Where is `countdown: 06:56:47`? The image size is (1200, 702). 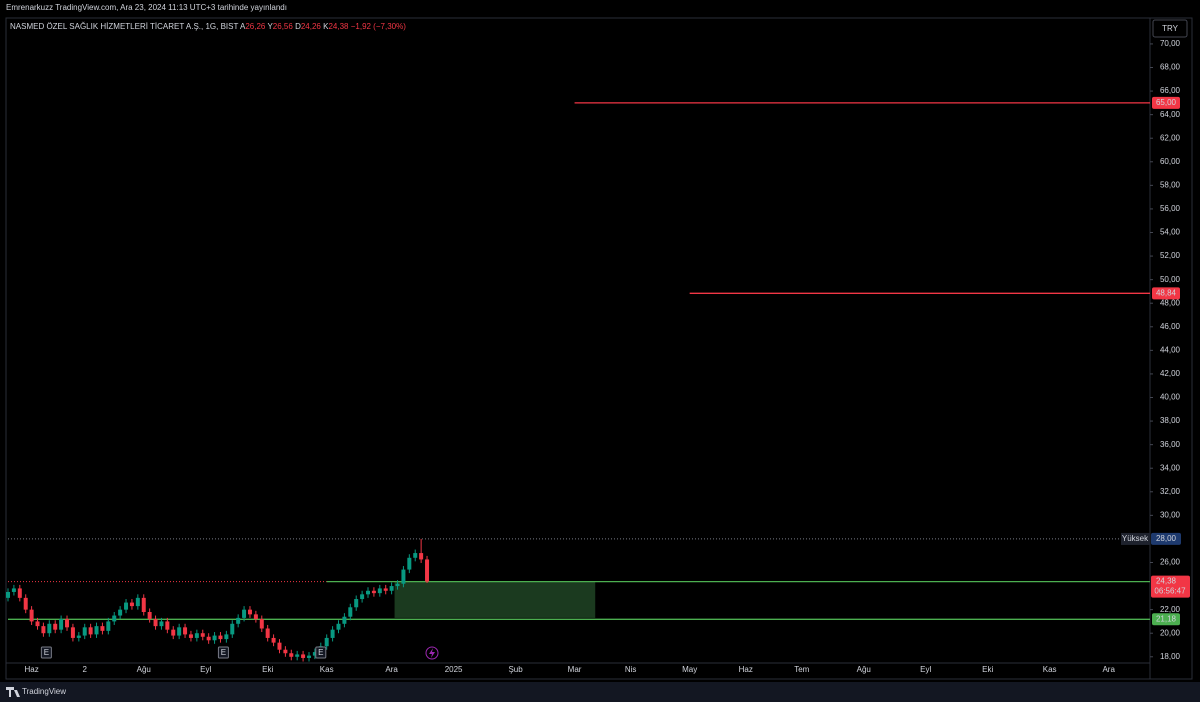 countdown: 06:56:47 is located at coordinates (1170, 591).